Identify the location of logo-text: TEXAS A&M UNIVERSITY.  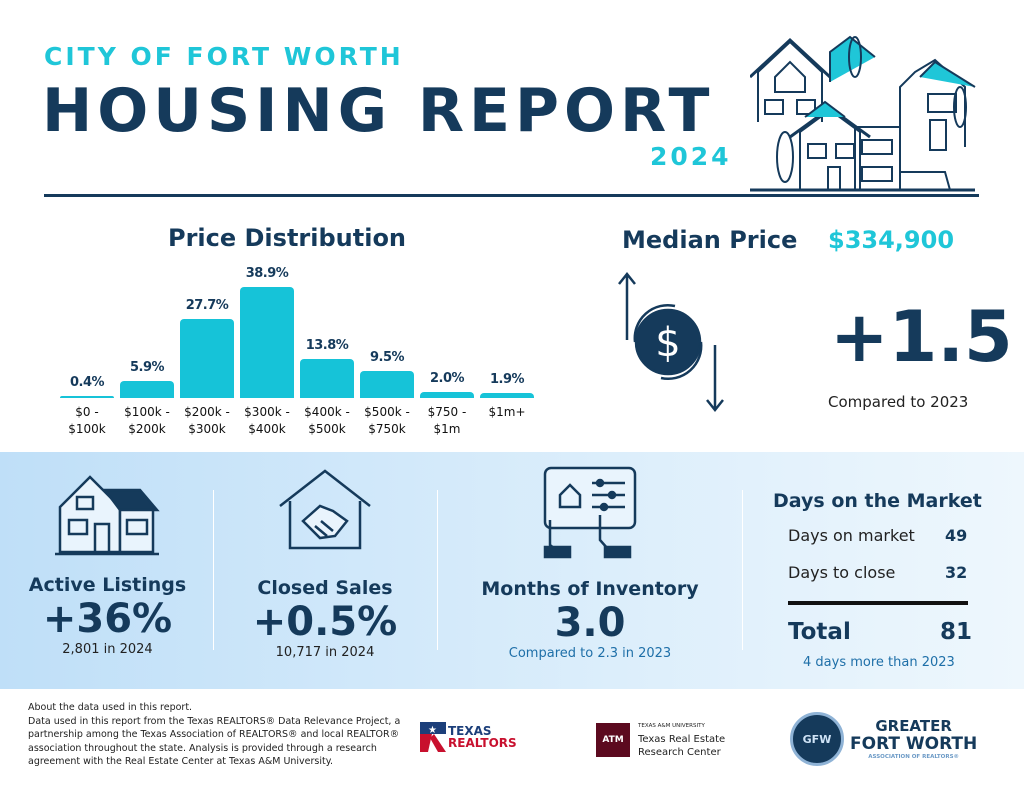
(671, 726).